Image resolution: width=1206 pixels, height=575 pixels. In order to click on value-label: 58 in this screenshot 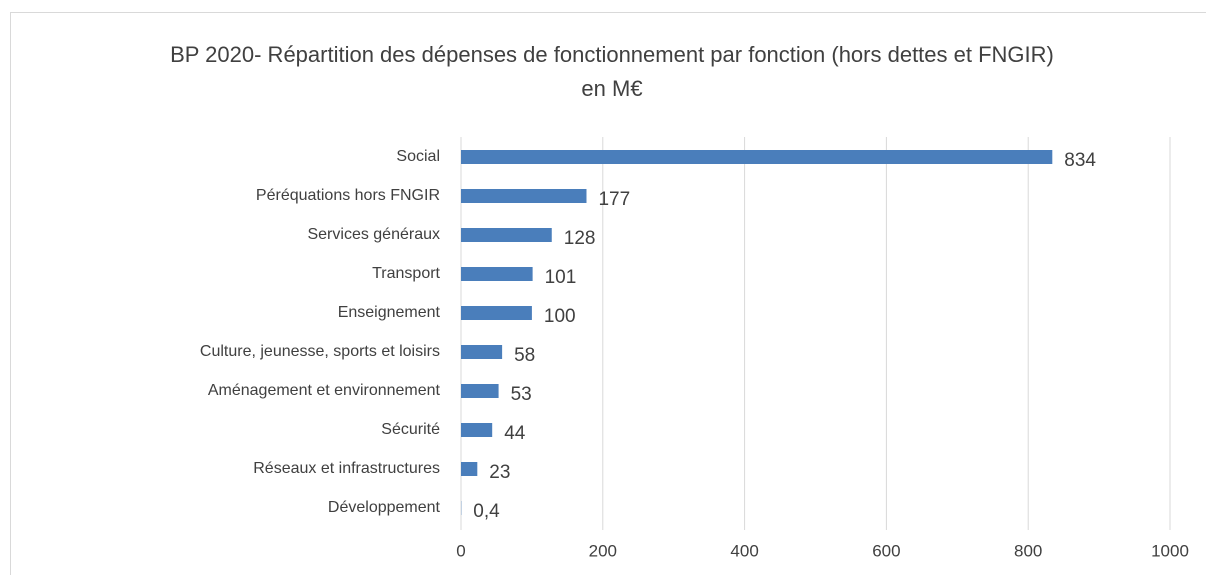, I will do `click(524, 355)`.